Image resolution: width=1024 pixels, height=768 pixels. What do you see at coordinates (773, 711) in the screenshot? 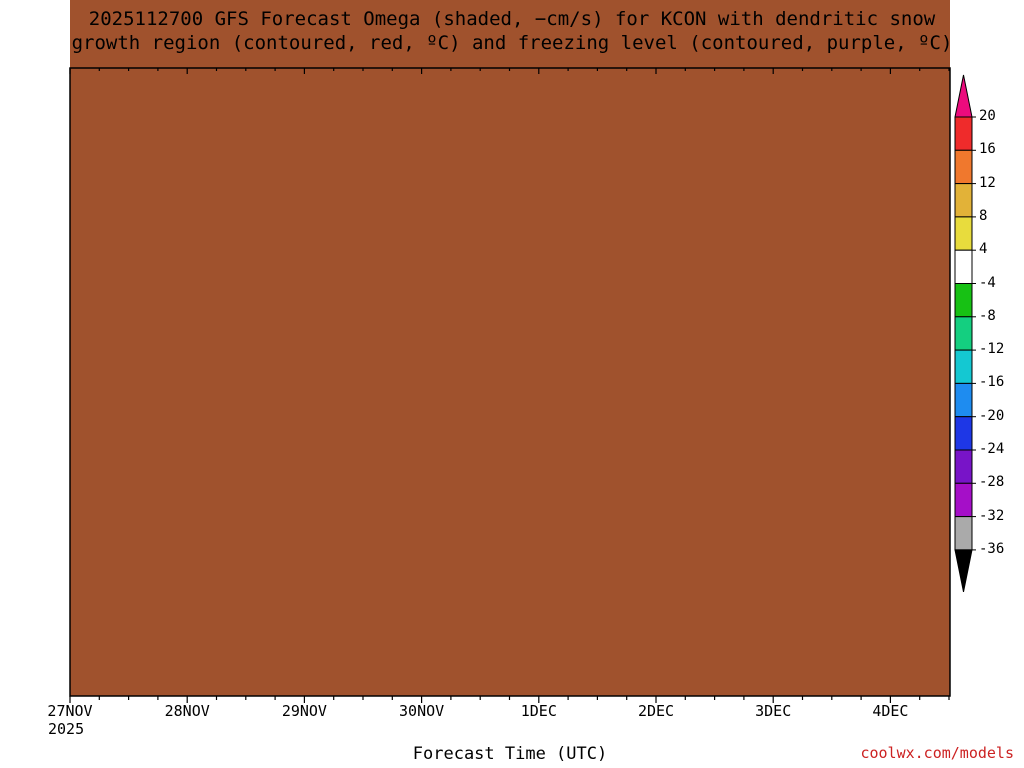
I see `x-tick-label-3dec: 3DEC` at bounding box center [773, 711].